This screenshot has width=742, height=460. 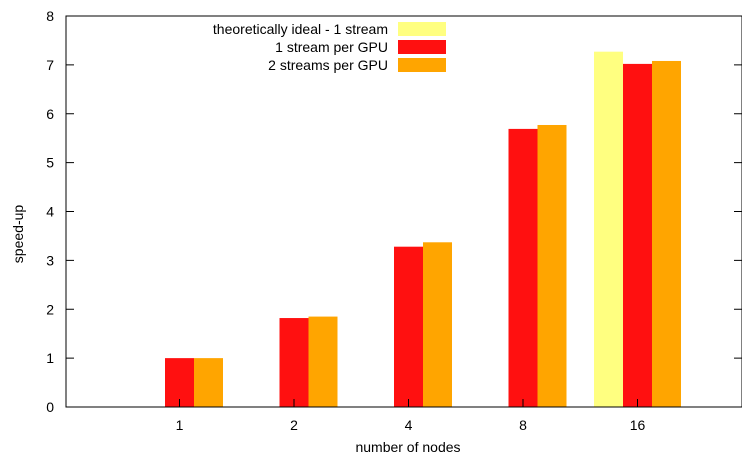 What do you see at coordinates (50, 16) in the screenshot?
I see `y-tick-label: 8` at bounding box center [50, 16].